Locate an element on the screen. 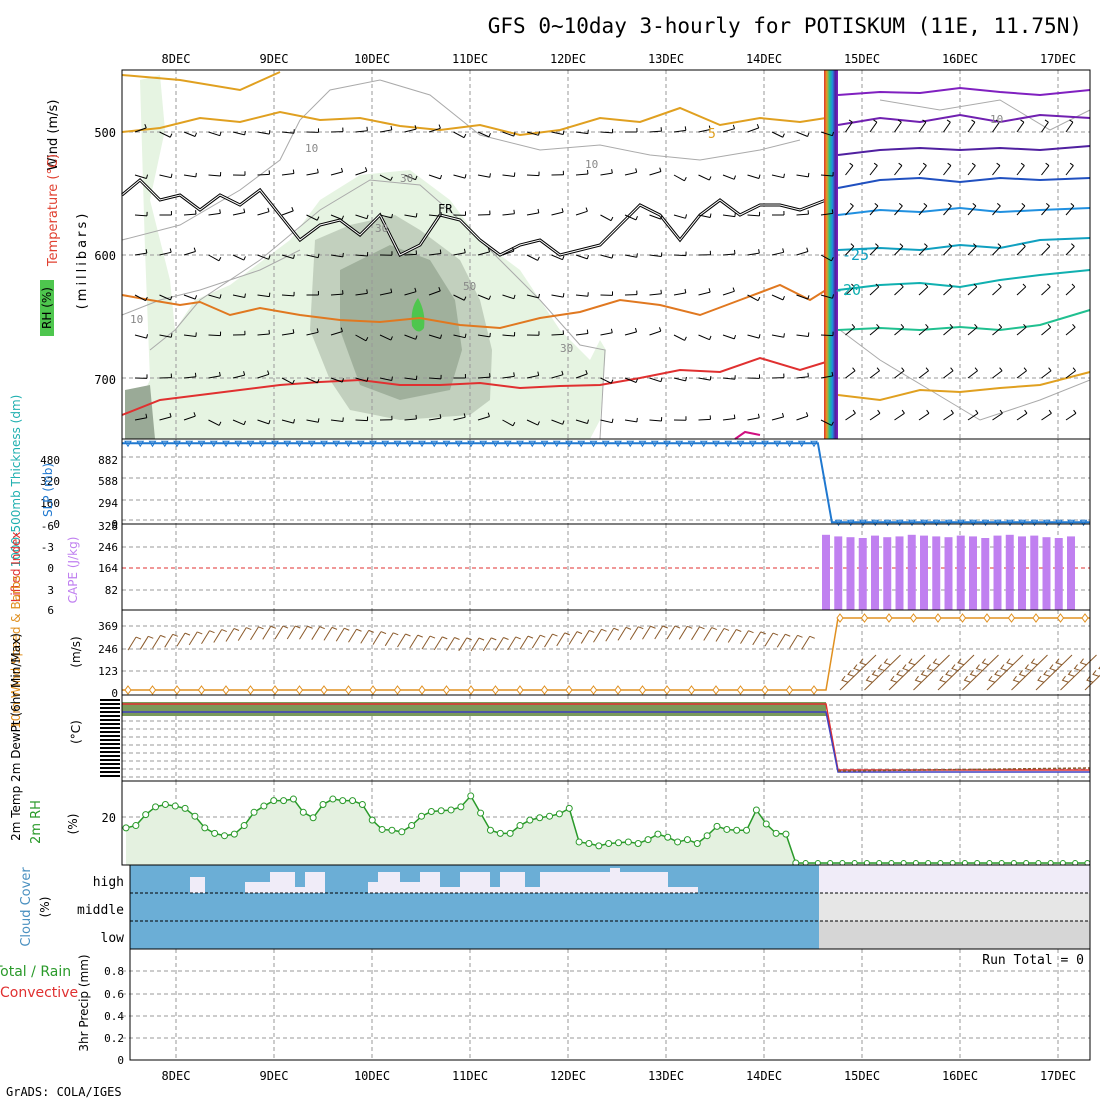 This screenshot has width=1100, height=1100. contour-label-50: 50 is located at coordinates (469, 286).